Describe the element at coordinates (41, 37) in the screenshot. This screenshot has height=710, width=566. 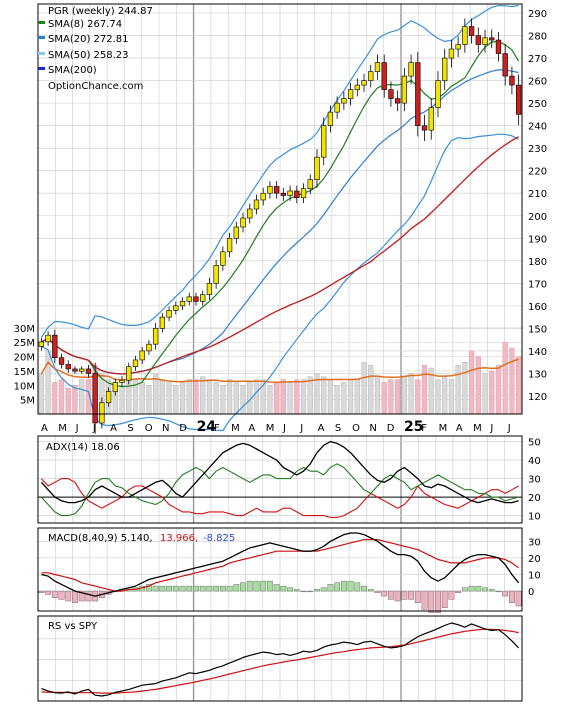
I see `legend-swatch-sma20` at that location.